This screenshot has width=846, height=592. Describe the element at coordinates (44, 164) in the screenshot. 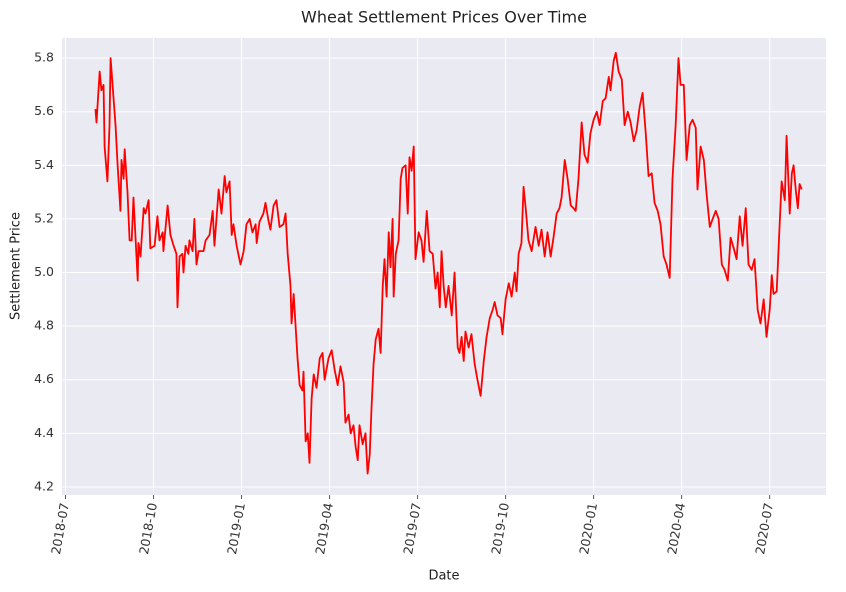

I see `y-tick-label: 5.4` at that location.